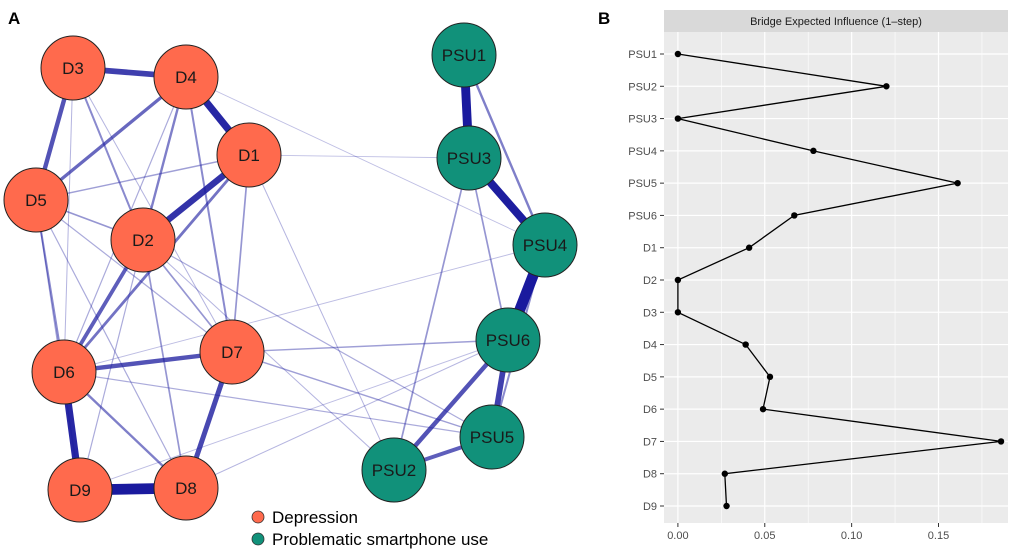  I want to click on legend-psu-label: Problematic smartphone use, so click(380, 539).